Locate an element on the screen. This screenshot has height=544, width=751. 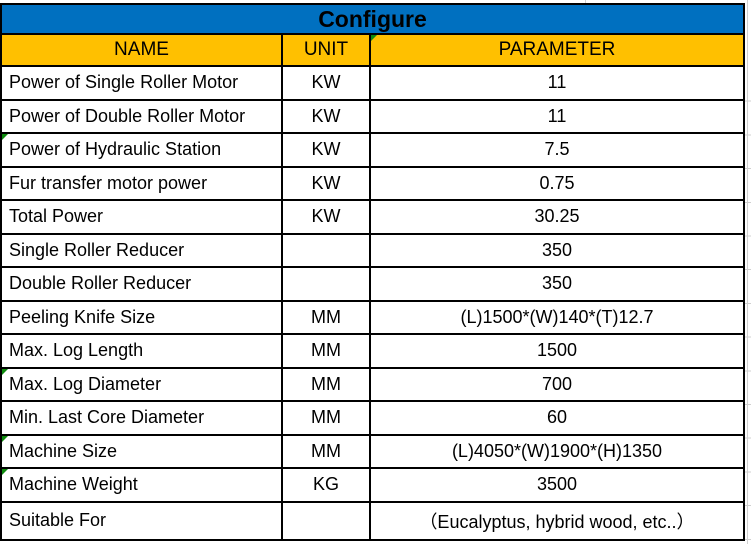
row-name-label: Machine Size is located at coordinates (63, 450).